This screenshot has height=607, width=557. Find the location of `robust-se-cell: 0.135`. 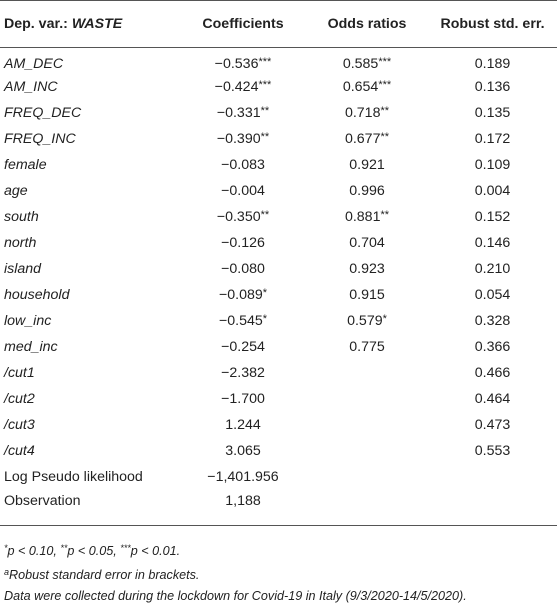

robust-se-cell: 0.135 is located at coordinates (492, 113).